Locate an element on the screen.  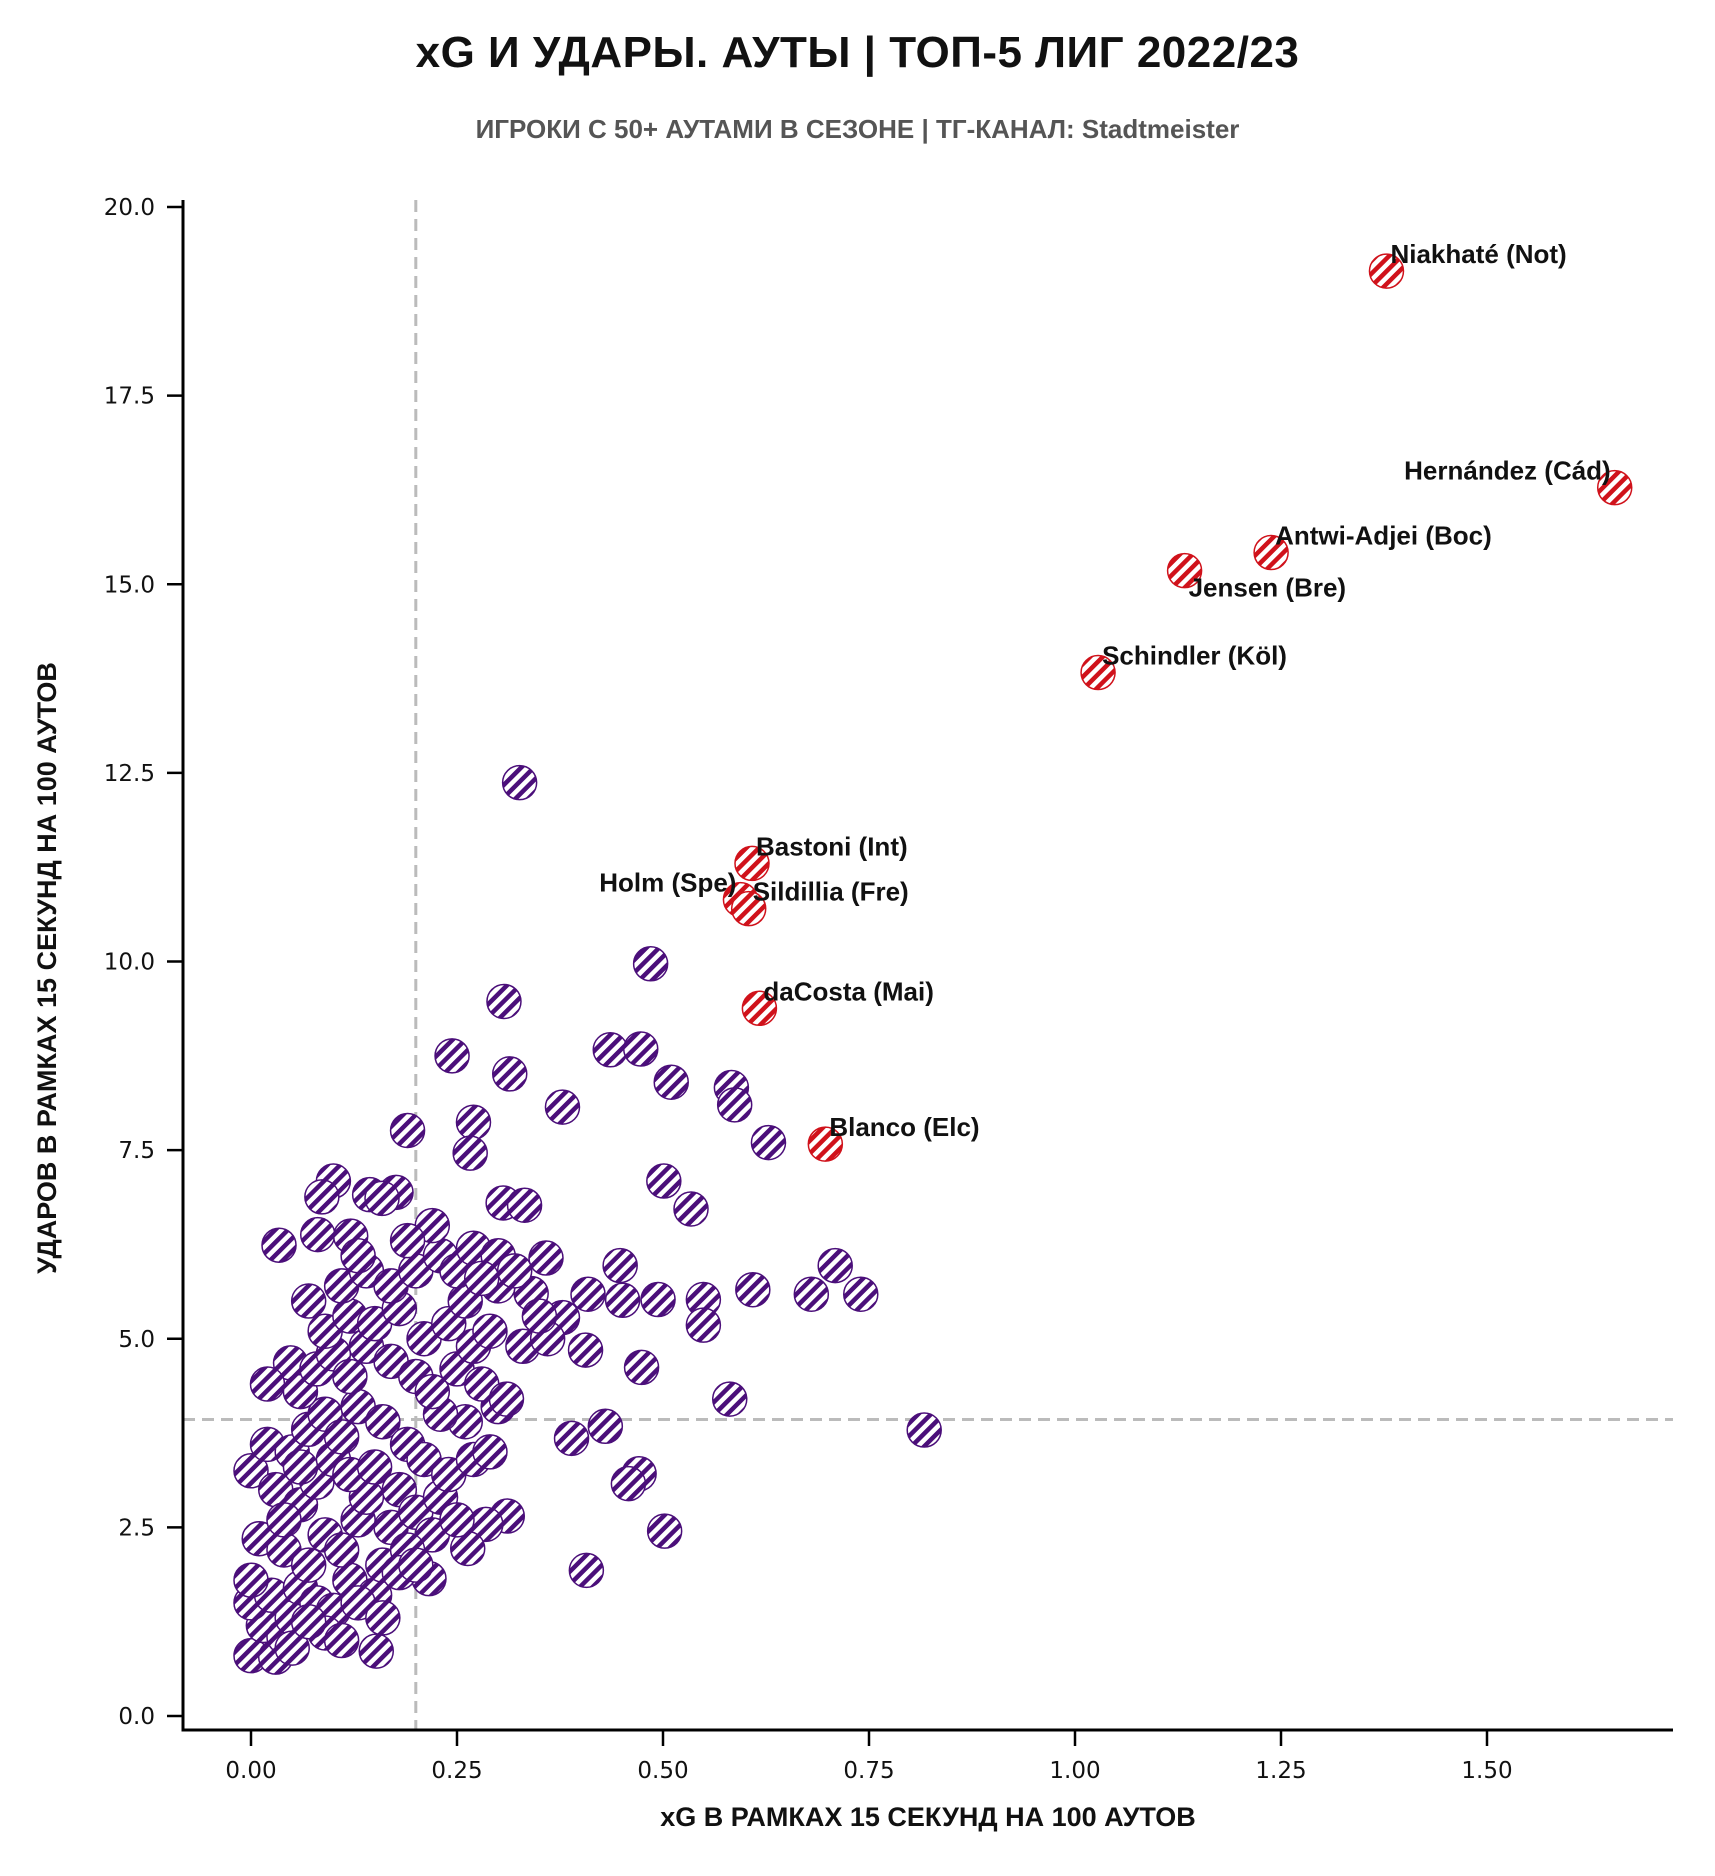
x-tick-label: 1.25 is located at coordinates (1280, 1771).